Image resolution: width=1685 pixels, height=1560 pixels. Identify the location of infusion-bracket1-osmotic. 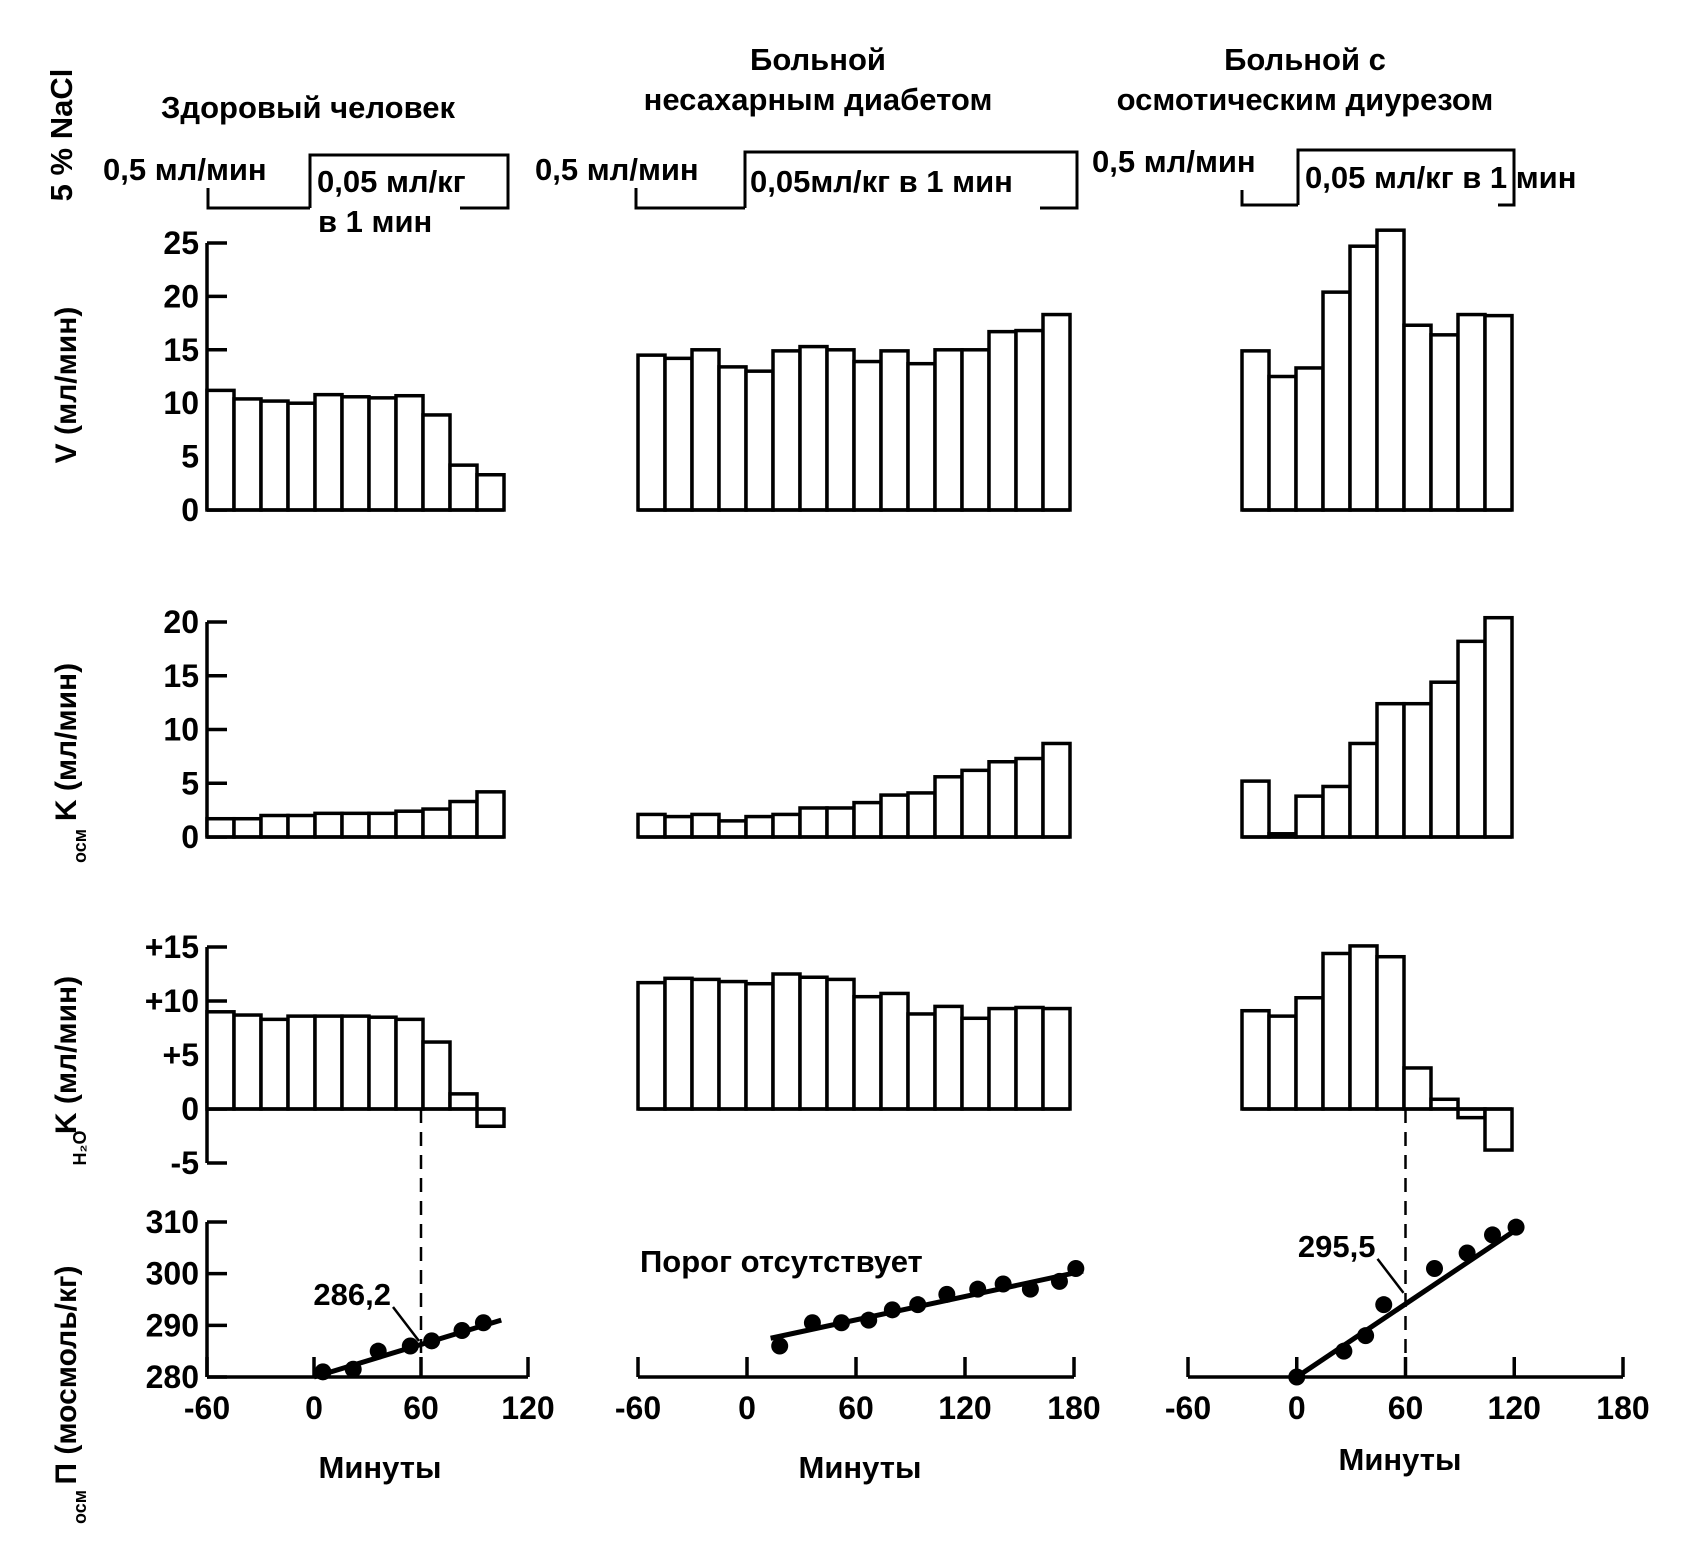
(1269, 198).